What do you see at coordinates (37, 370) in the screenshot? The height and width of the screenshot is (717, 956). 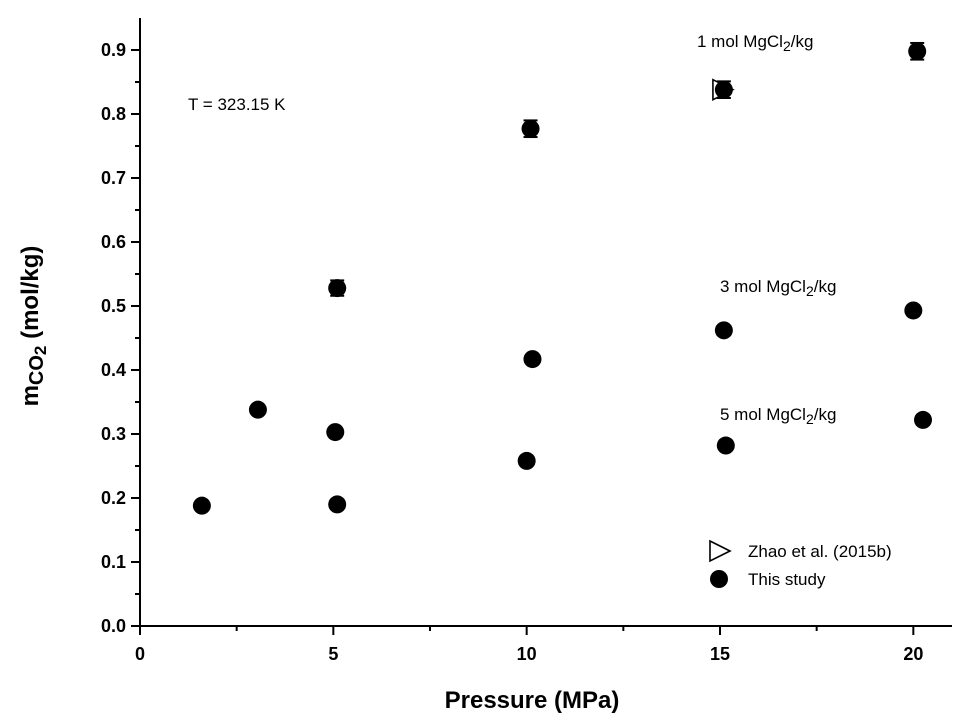 I see `y-axis-title-sub: CO` at bounding box center [37, 370].